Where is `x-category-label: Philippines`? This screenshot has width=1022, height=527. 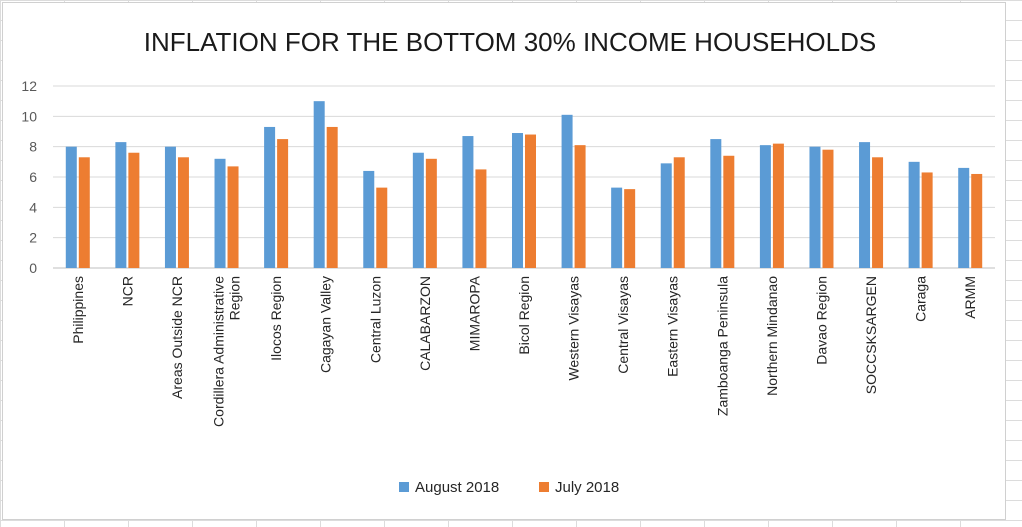
x-category-label: Philippines is located at coordinates (78, 310).